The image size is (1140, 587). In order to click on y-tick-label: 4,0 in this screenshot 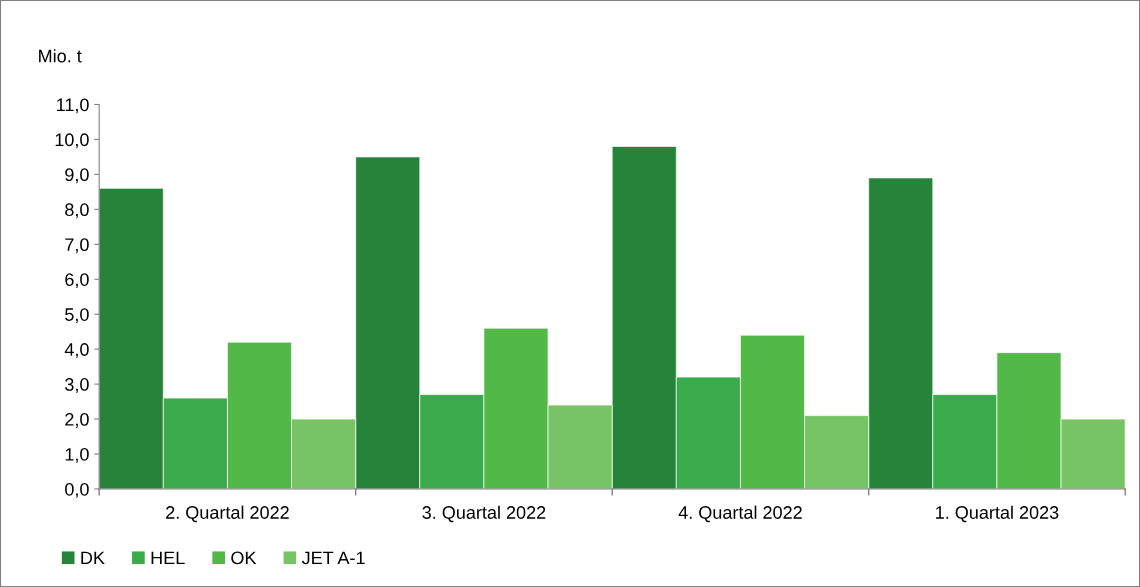, I will do `click(76, 351)`.